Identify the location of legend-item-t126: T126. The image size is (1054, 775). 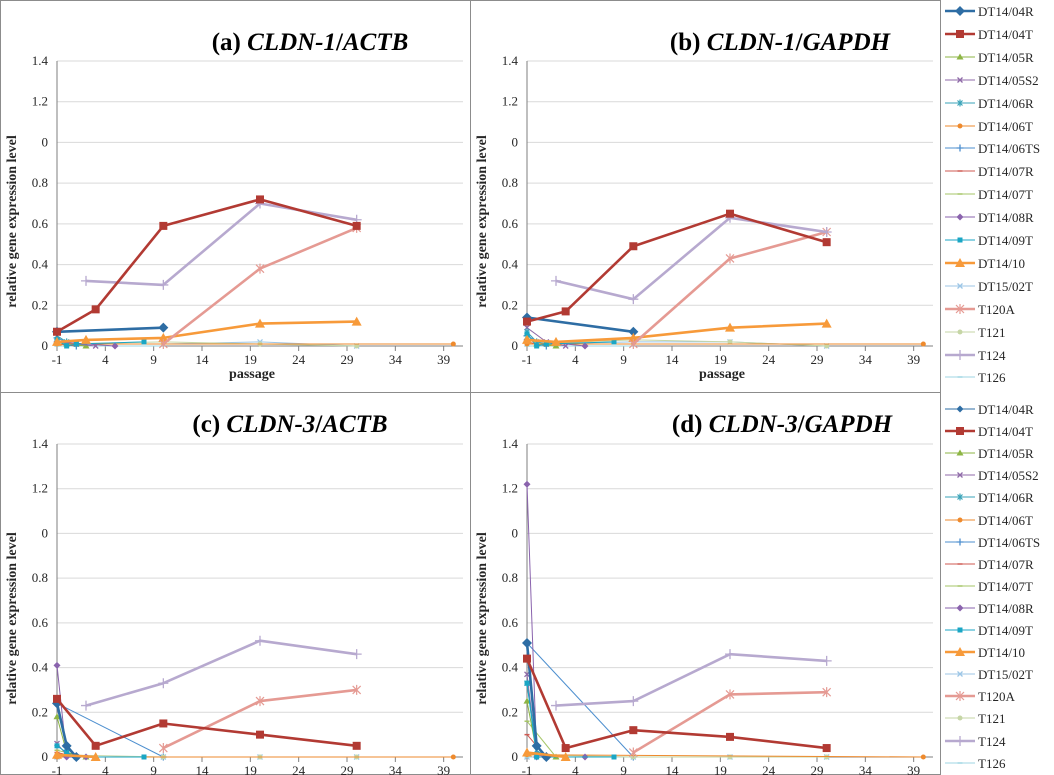
(998, 763).